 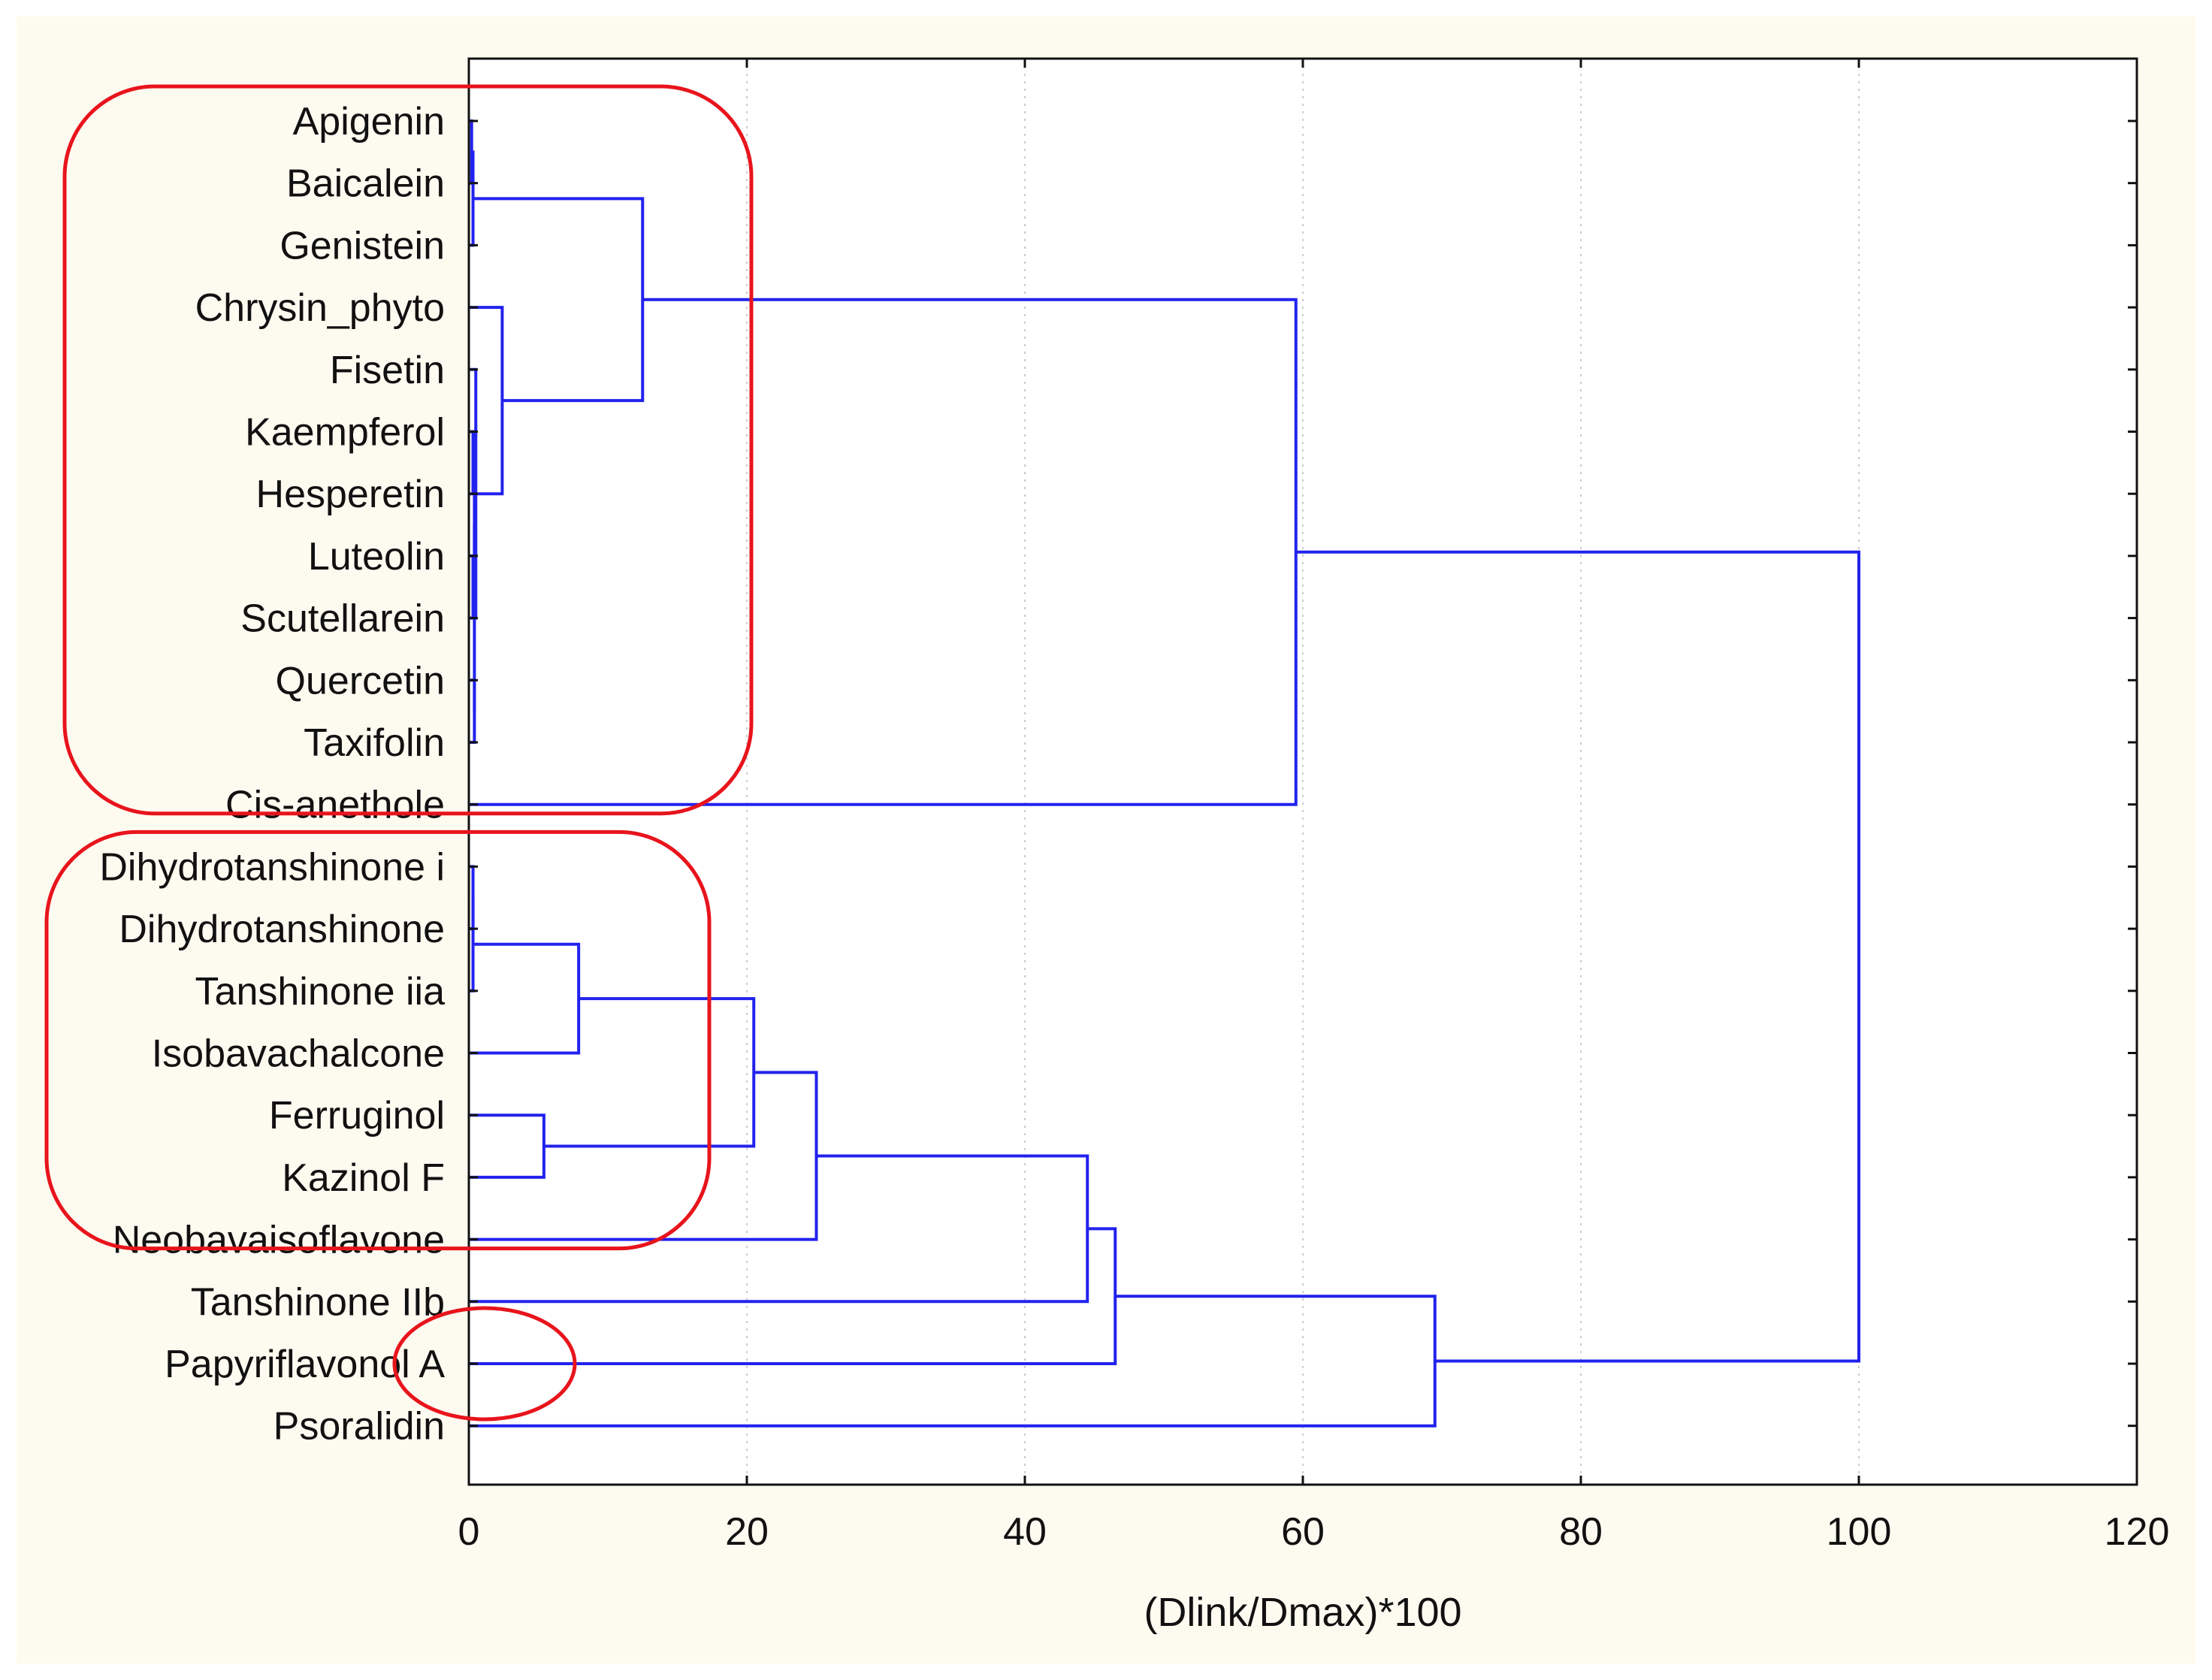 What do you see at coordinates (2137, 1532) in the screenshot?
I see `x-tick-label: 120` at bounding box center [2137, 1532].